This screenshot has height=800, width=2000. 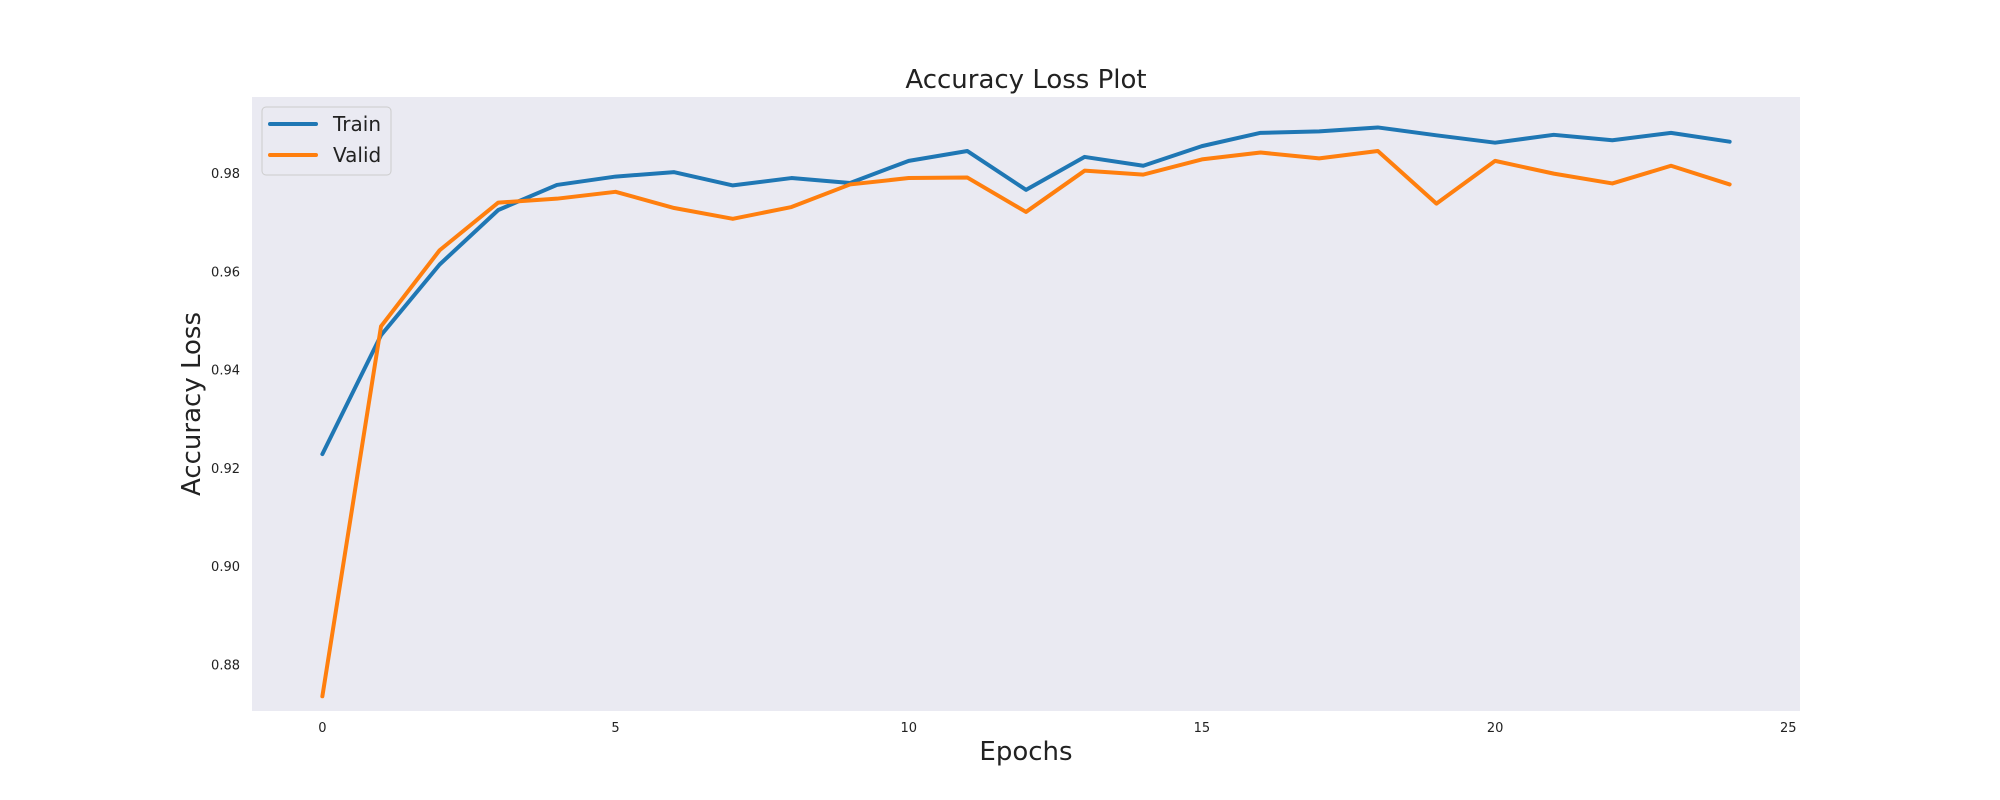 What do you see at coordinates (356, 124) in the screenshot?
I see `legend-train-label: Train` at bounding box center [356, 124].